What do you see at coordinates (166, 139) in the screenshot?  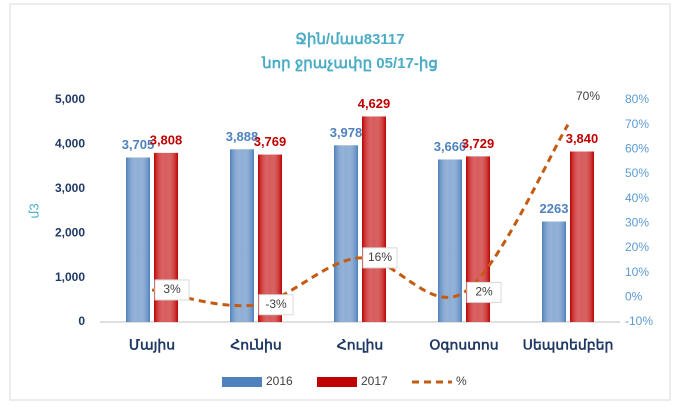 I see `data-label: 3,808` at bounding box center [166, 139].